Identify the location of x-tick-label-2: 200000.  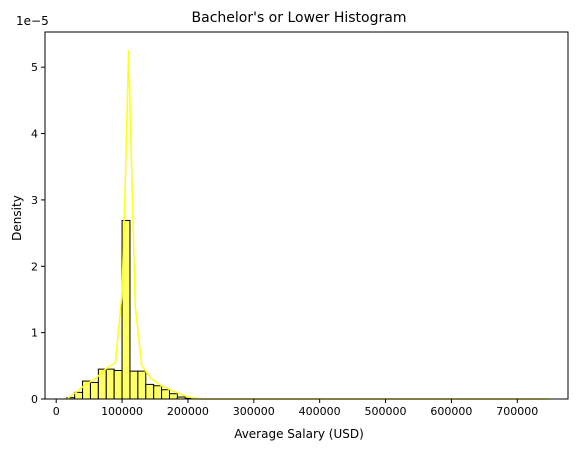
(188, 411).